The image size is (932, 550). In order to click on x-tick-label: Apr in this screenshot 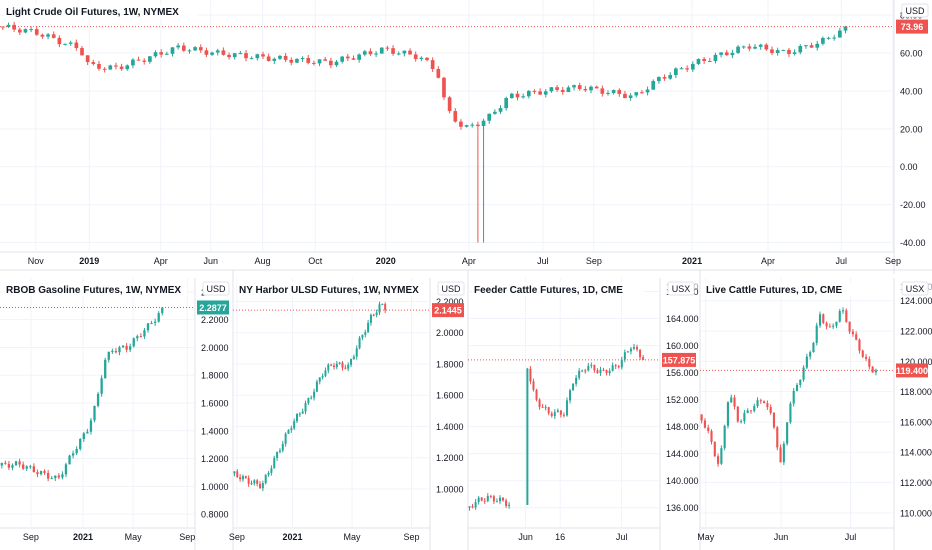, I will do `click(768, 261)`.